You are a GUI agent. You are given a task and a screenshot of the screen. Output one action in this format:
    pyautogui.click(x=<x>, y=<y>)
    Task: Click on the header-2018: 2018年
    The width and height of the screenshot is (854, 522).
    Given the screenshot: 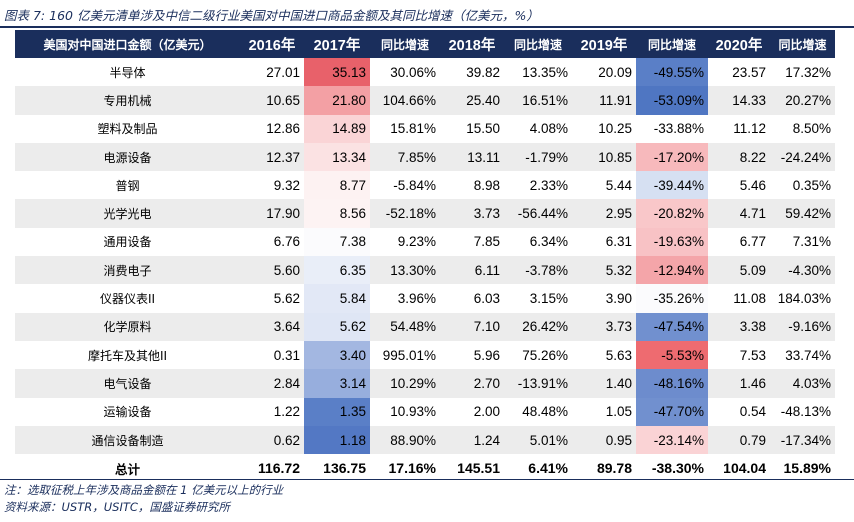 What is the action you would take?
    pyautogui.click(x=472, y=44)
    